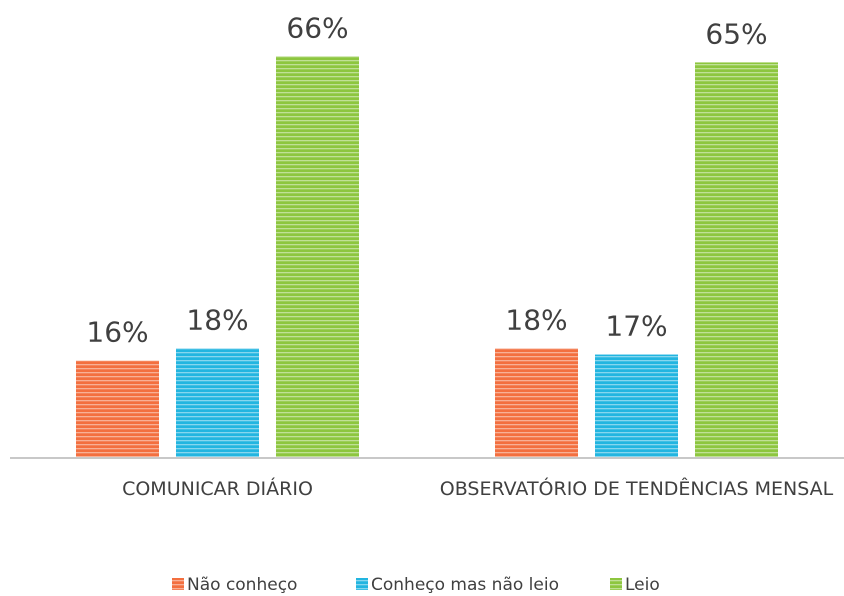 This screenshot has width=844, height=596. I want to click on legend-label: Conheço mas não leio, so click(465, 585).